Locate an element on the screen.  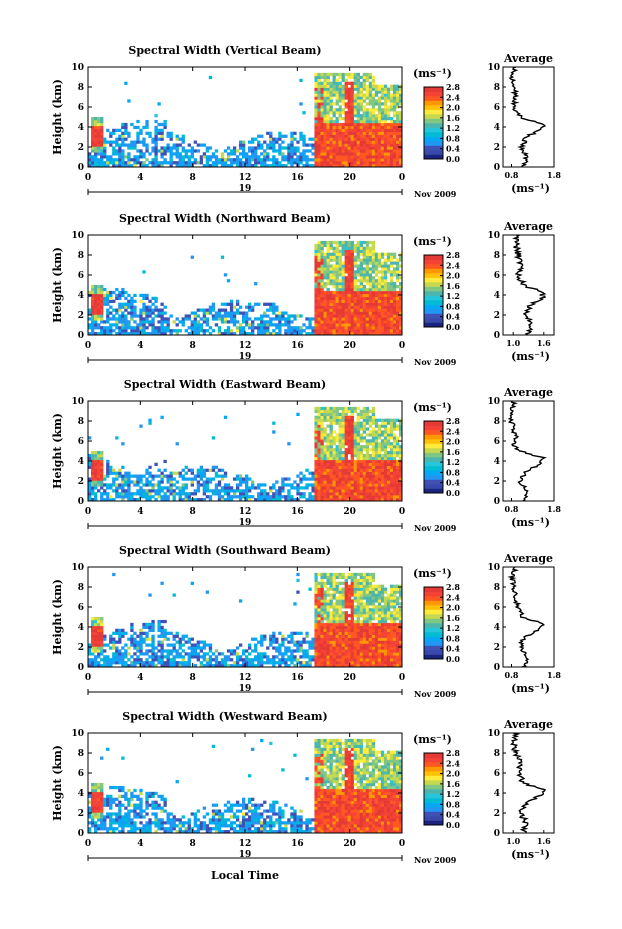
avg-x-tick-label: 1.0 is located at coordinates (513, 343).